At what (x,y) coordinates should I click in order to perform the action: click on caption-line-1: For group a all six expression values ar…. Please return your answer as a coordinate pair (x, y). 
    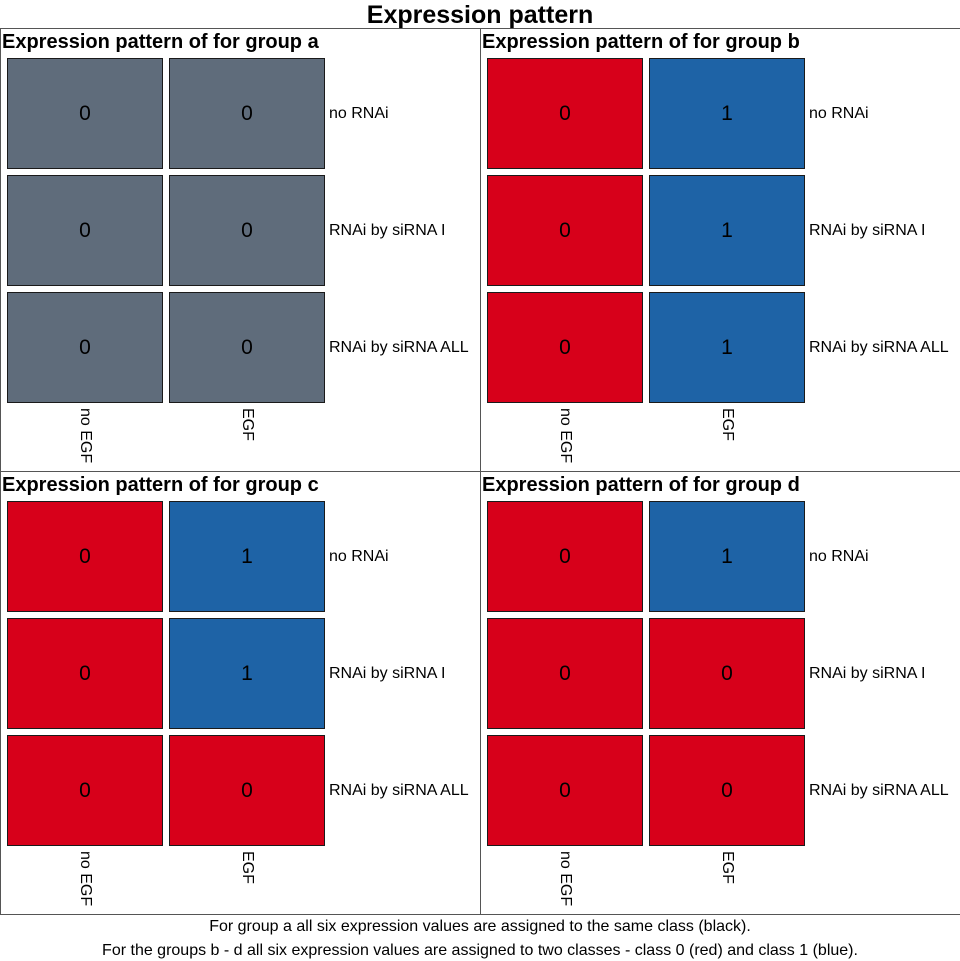
    Looking at the image, I should click on (480, 926).